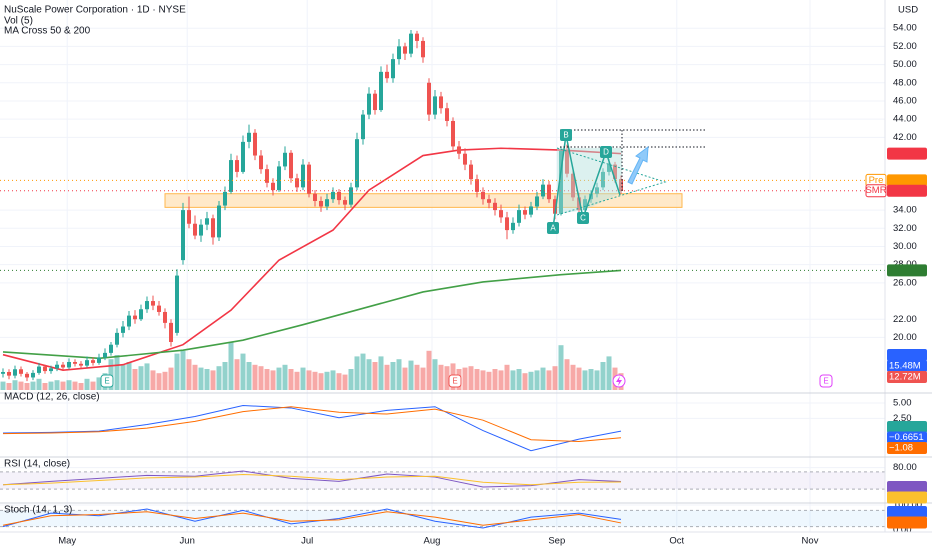  I want to click on currency: USD, so click(908, 10).